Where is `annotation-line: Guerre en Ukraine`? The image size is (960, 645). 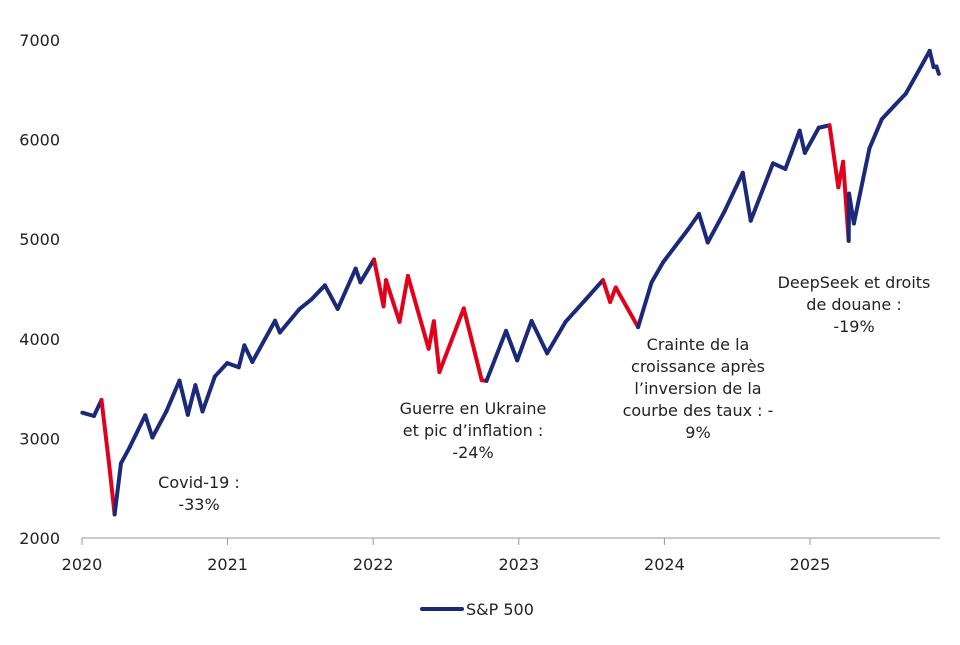 annotation-line: Guerre en Ukraine is located at coordinates (473, 408).